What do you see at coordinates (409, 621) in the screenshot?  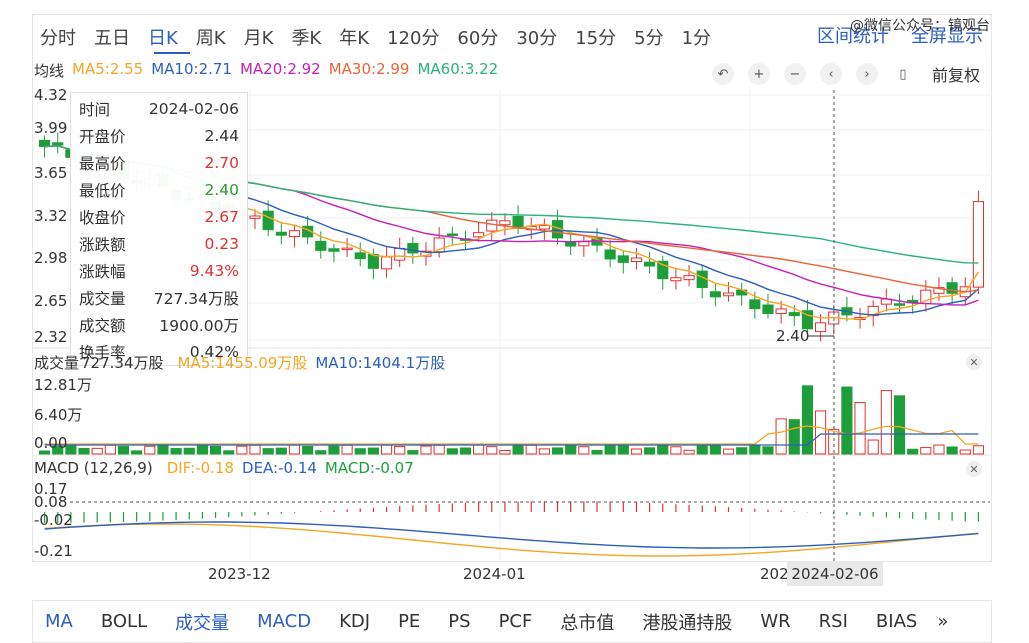 I see `indicator-tab: PE` at bounding box center [409, 621].